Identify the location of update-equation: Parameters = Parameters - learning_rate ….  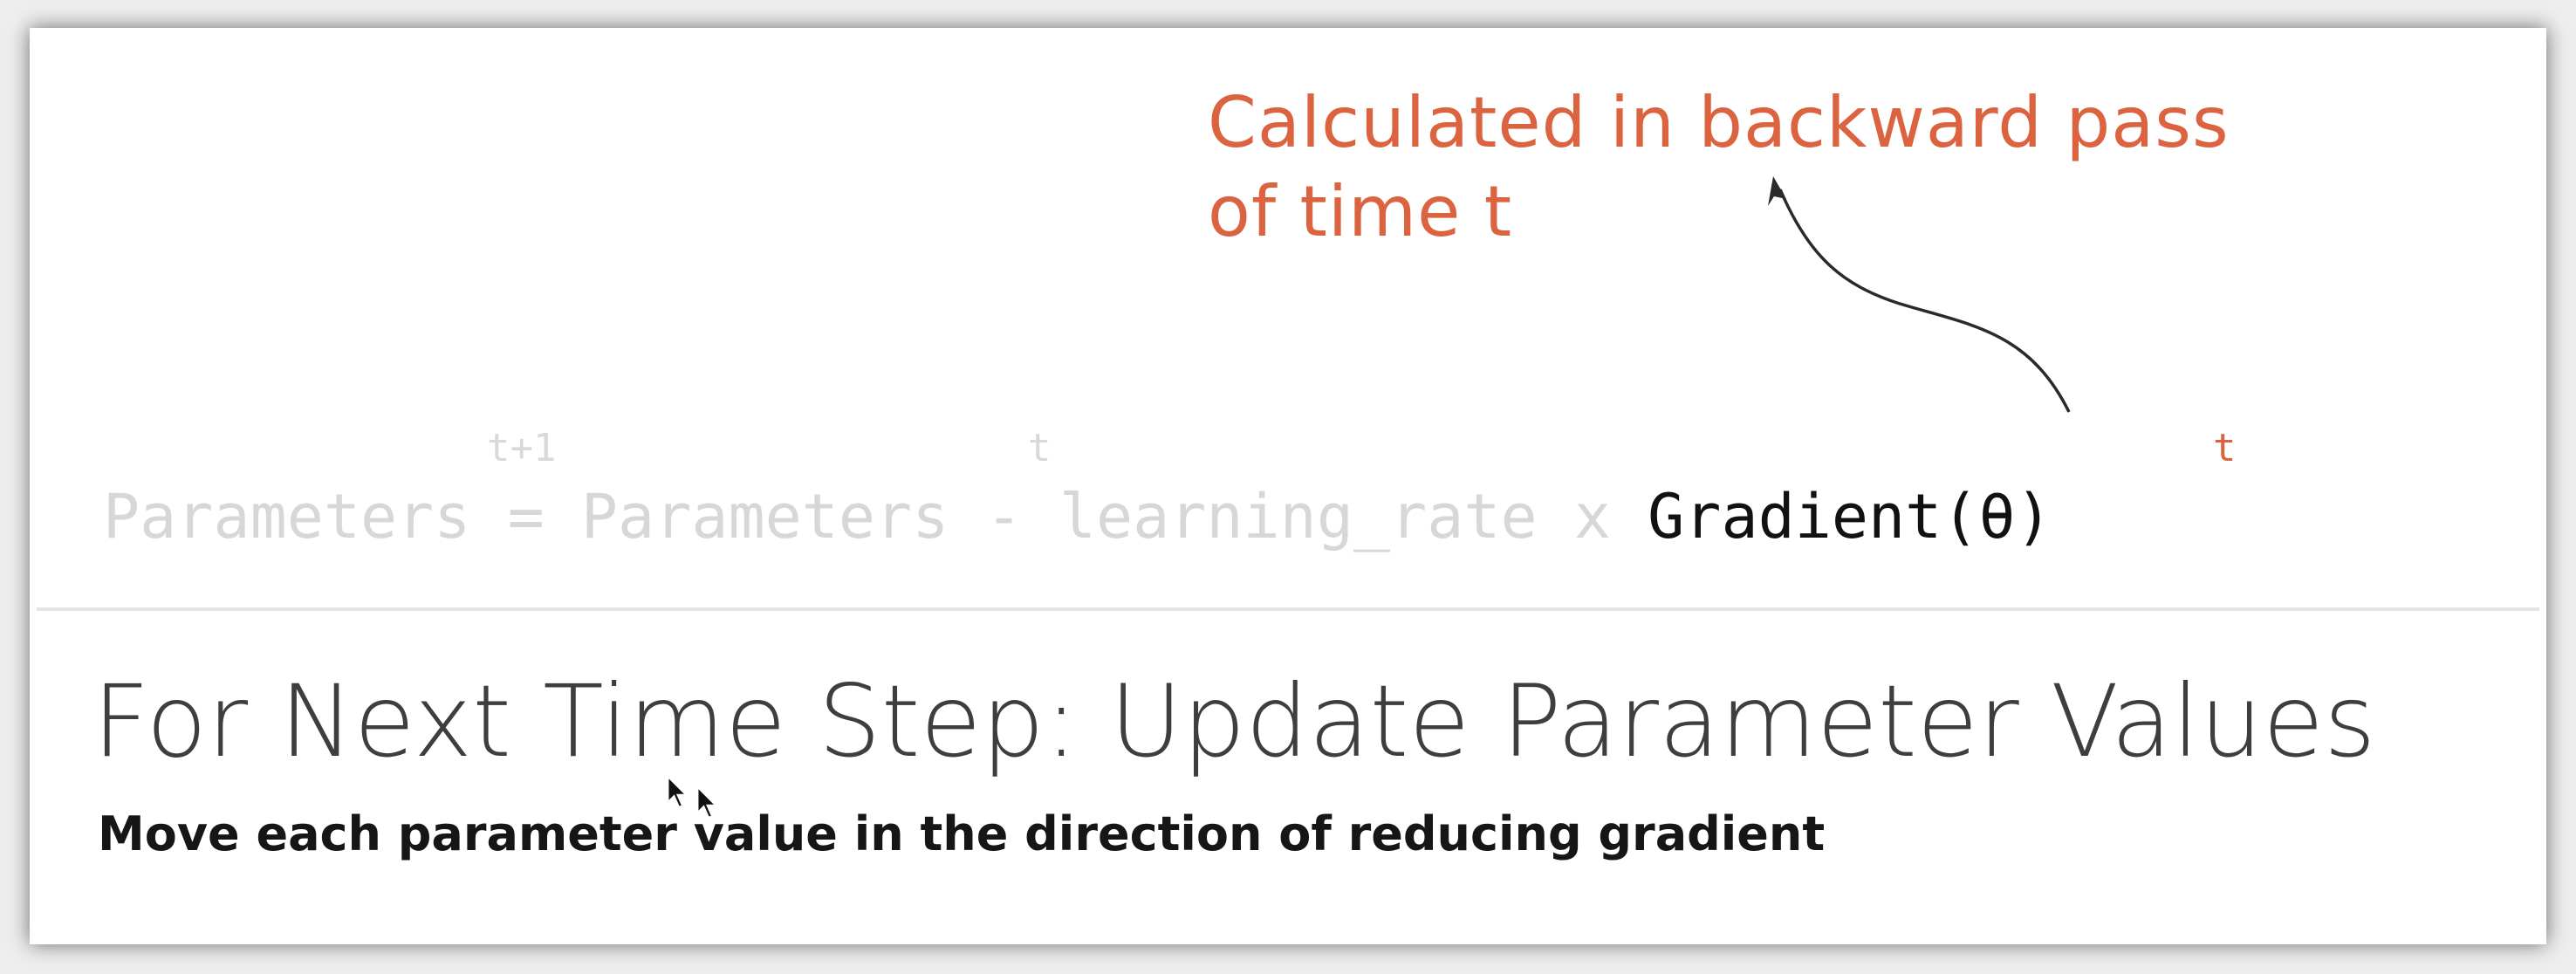
(1077, 517).